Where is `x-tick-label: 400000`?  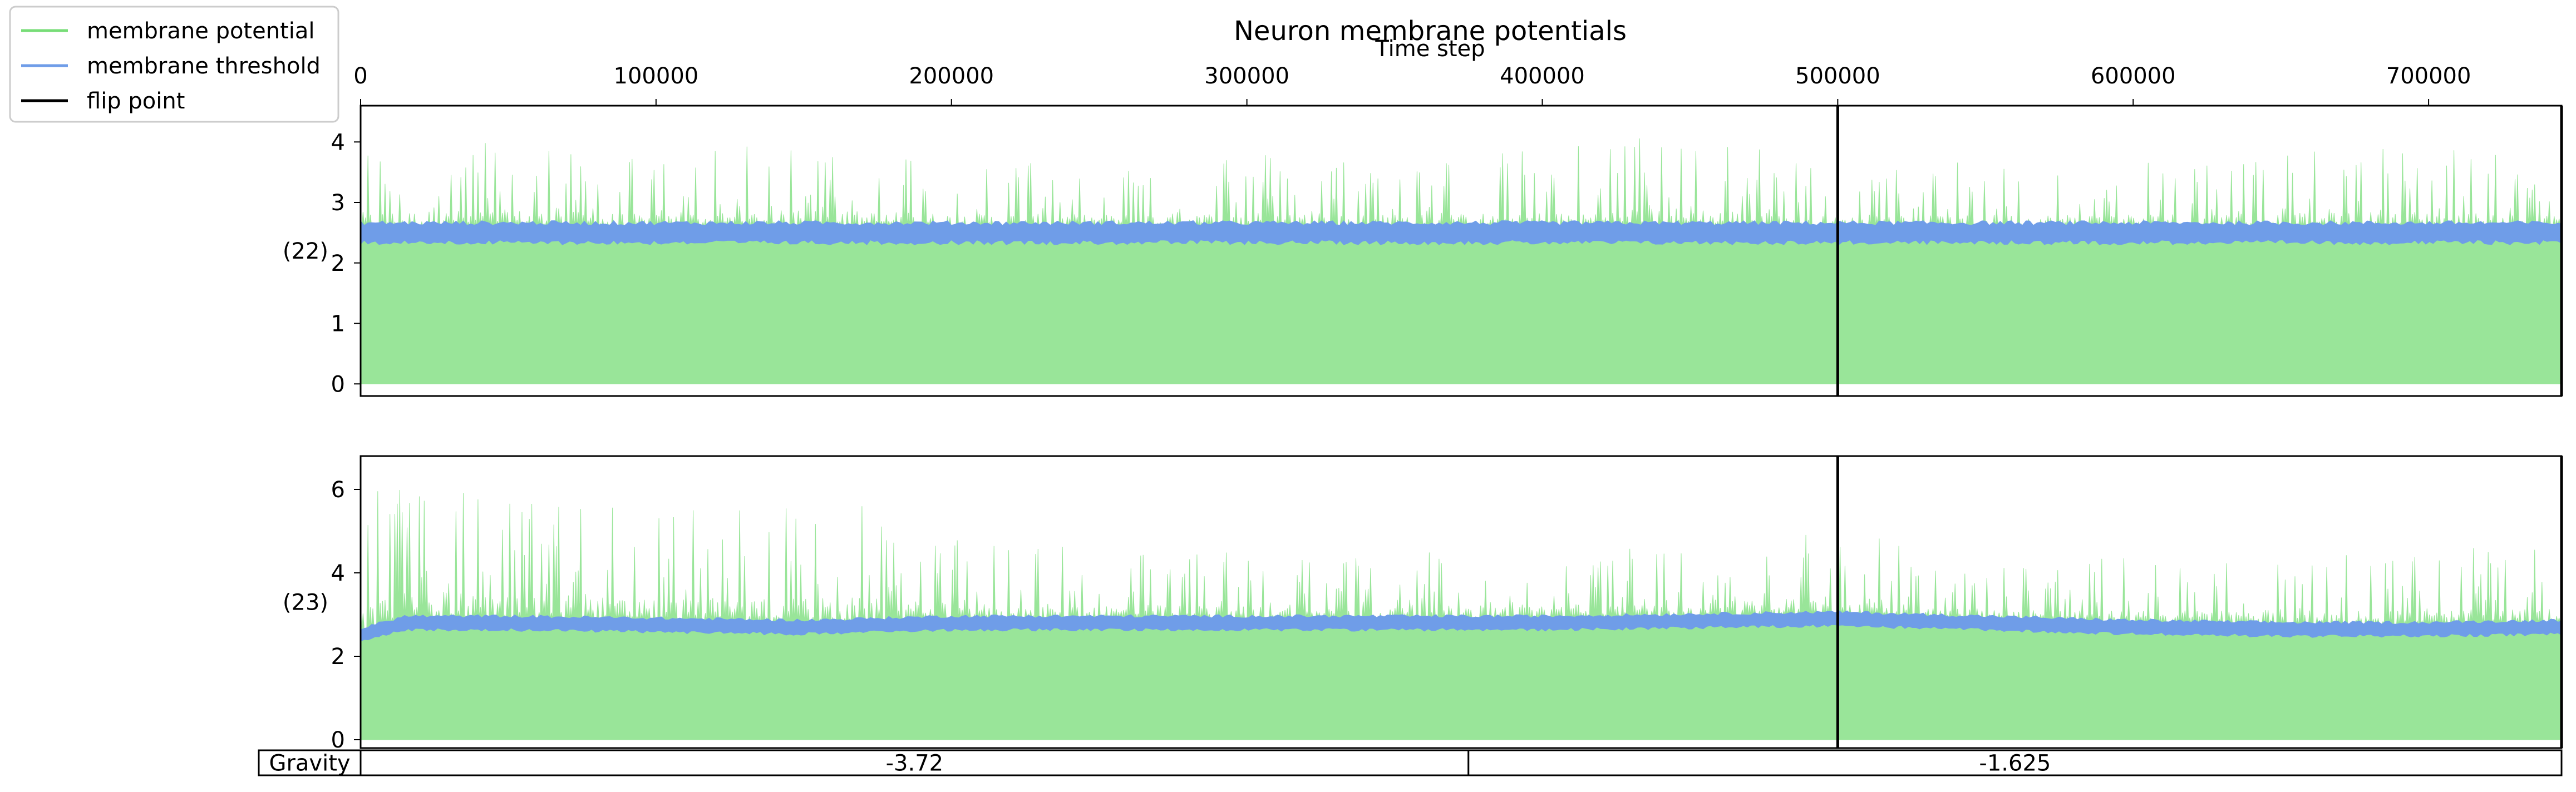 x-tick-label: 400000 is located at coordinates (1542, 76).